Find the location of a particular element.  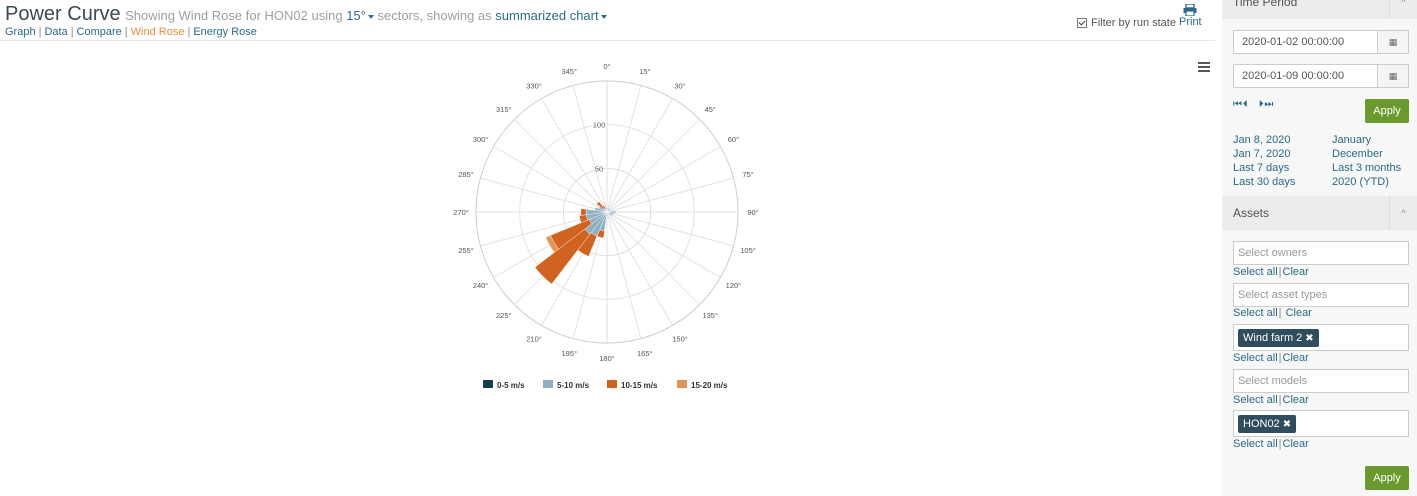

run-state-filter: Filter by run state is located at coordinates (1126, 23).